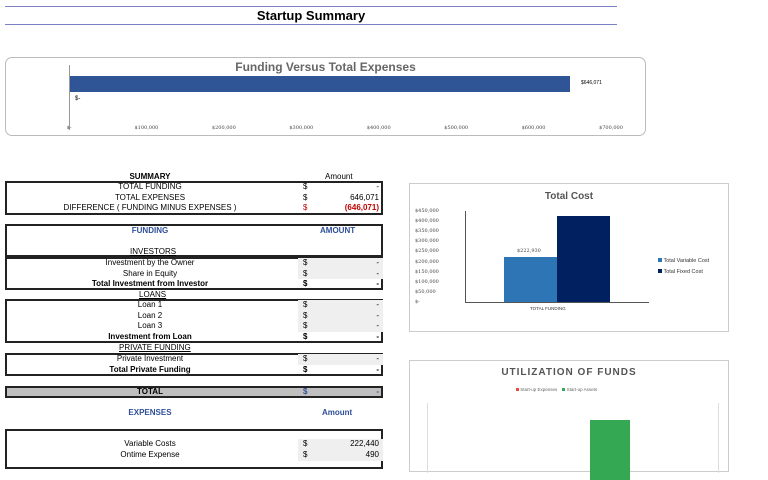  What do you see at coordinates (427, 261) in the screenshot?
I see `y-tick-label: $200,000` at bounding box center [427, 261].